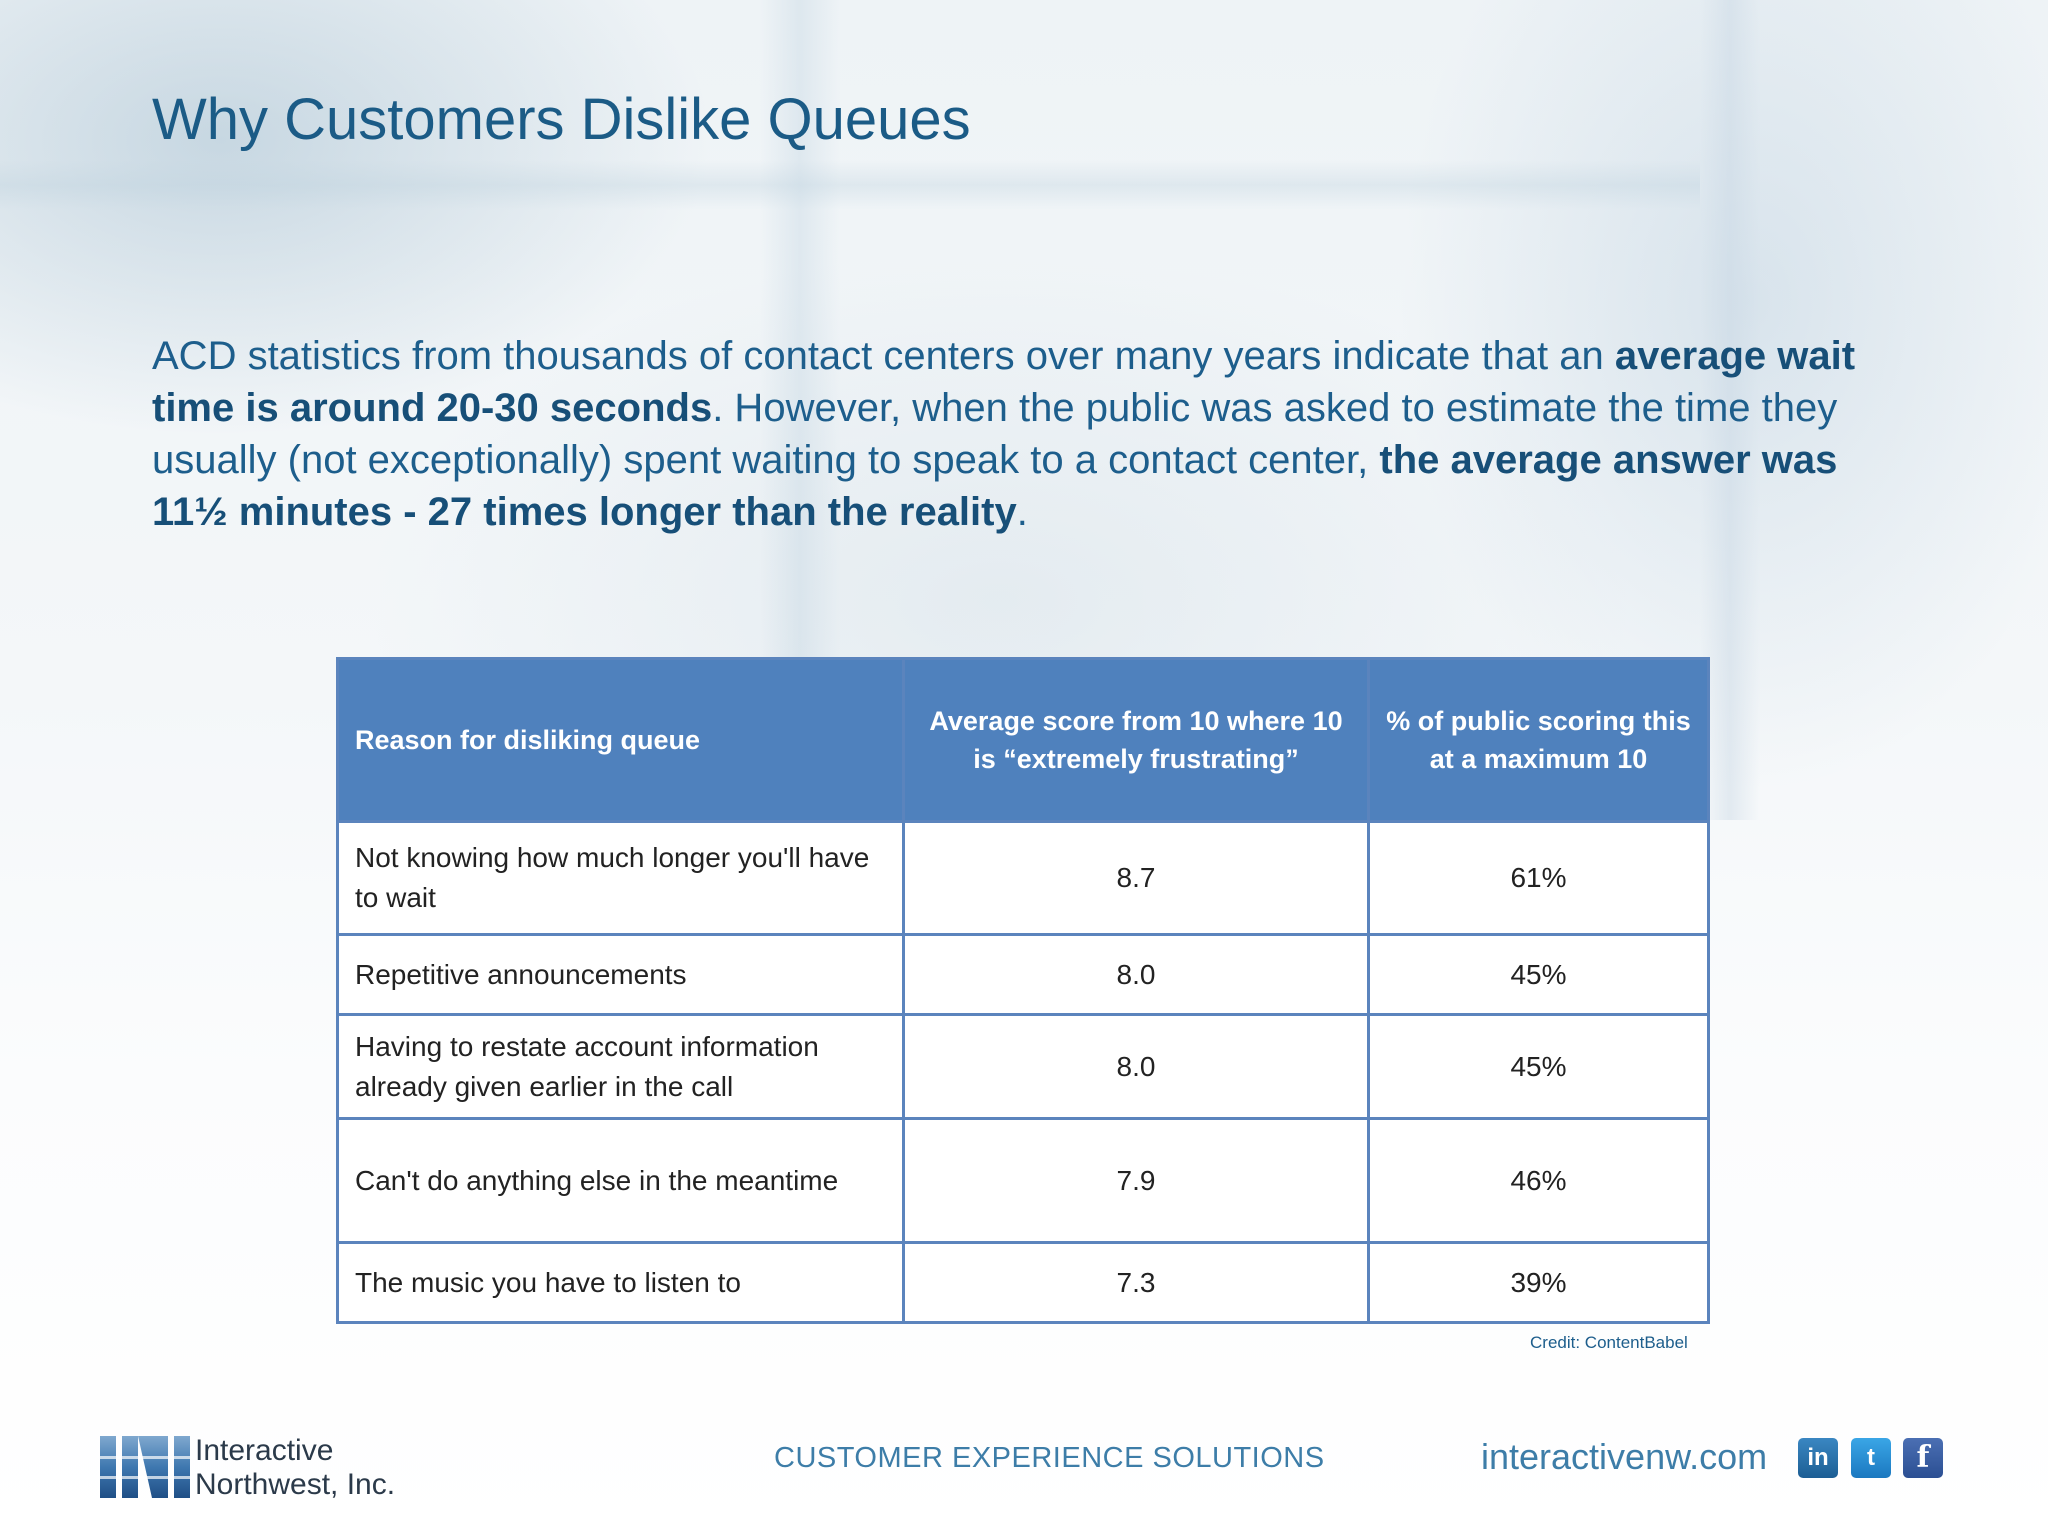  I want to click on company-name: Interactive Northwest, Inc., so click(295, 1468).